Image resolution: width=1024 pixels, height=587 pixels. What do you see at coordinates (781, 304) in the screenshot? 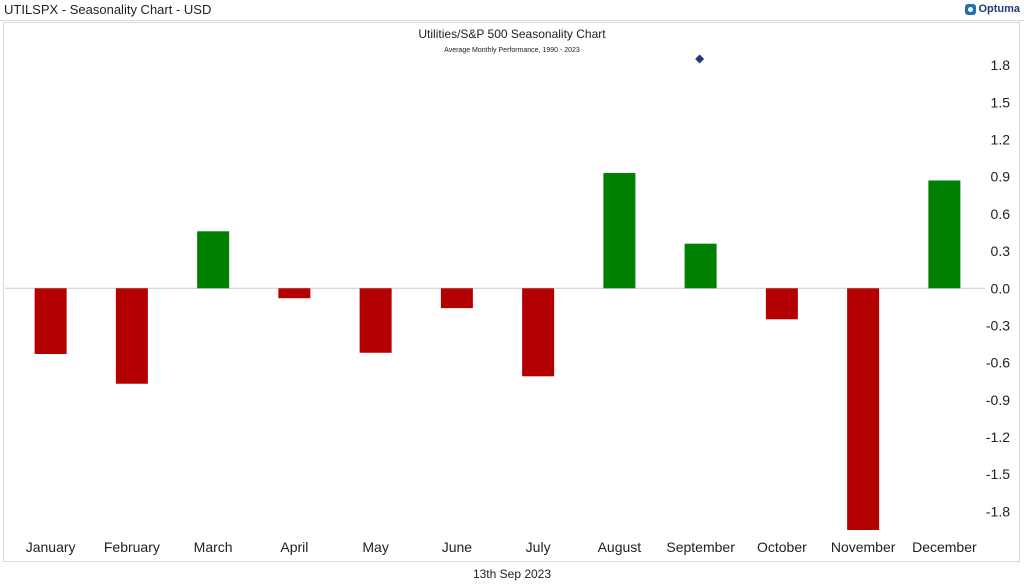
I see `bar-october` at bounding box center [781, 304].